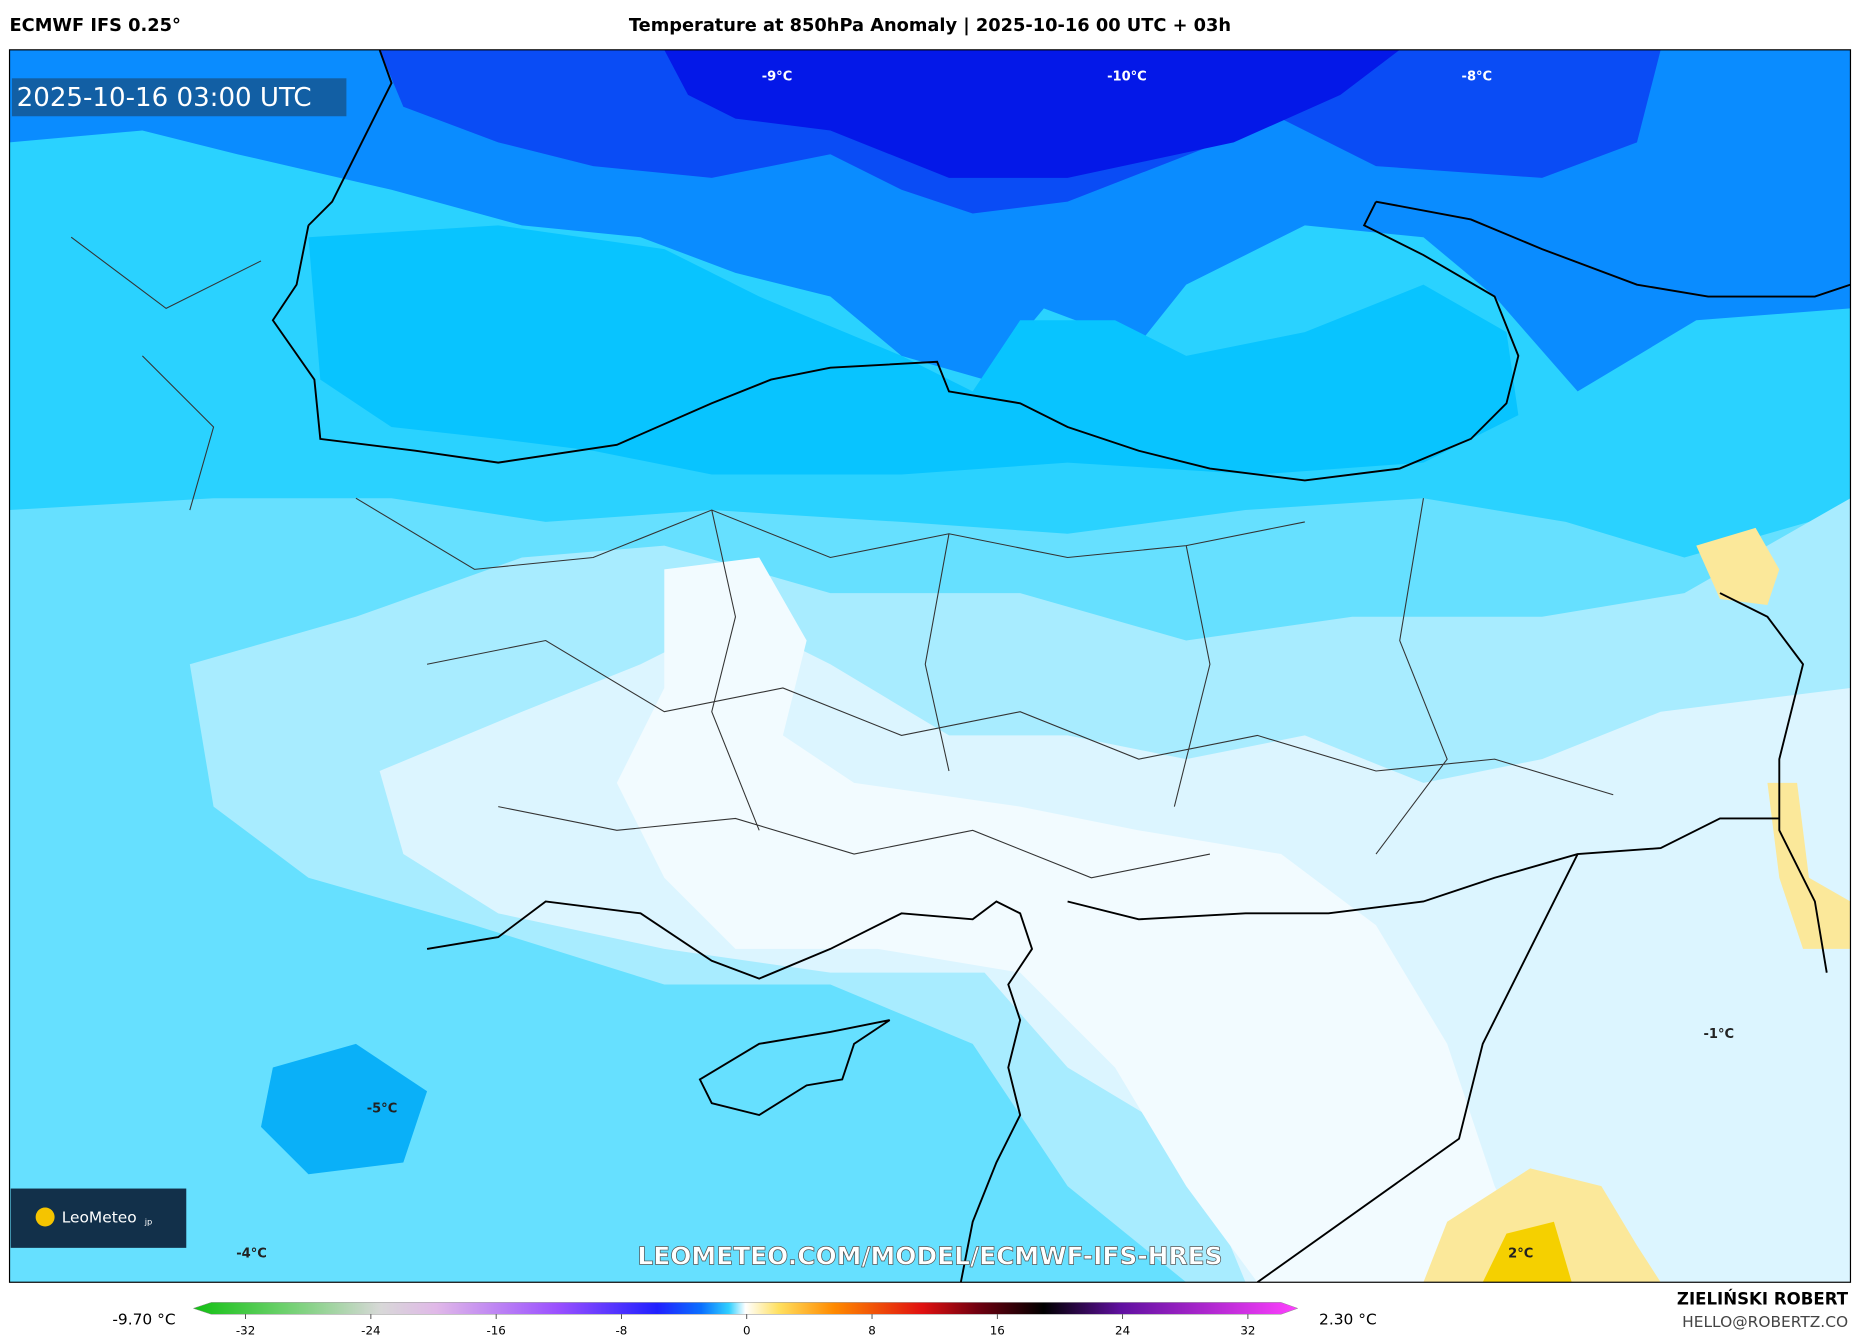 The width and height of the screenshot is (1860, 1338). What do you see at coordinates (872, 1330) in the screenshot?
I see `colorbar-tick-label: 8` at bounding box center [872, 1330].